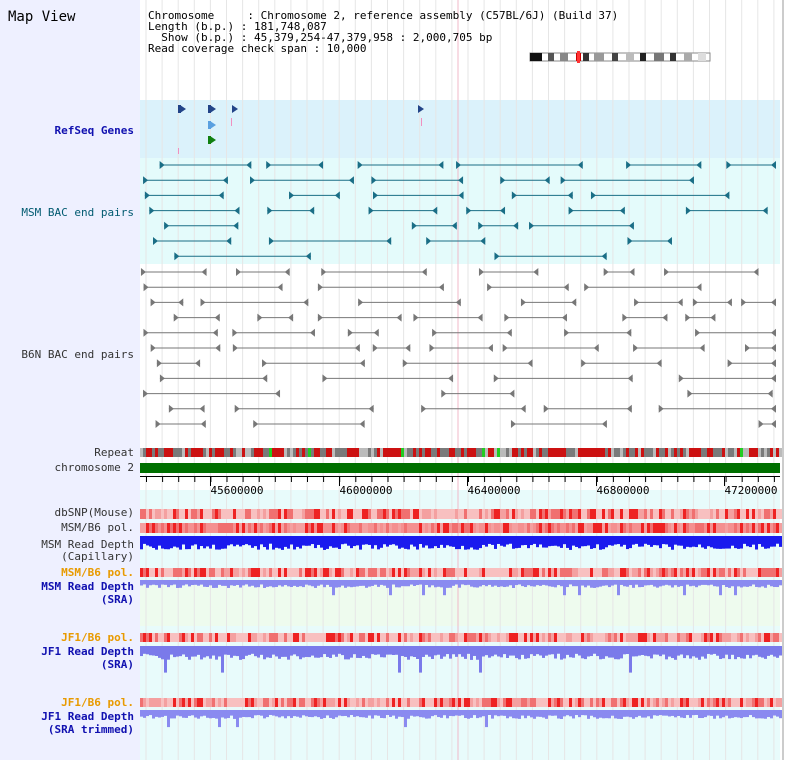 This screenshot has height=760, width=800. I want to click on track-label-msm-pol1: MSM/B6 pol., so click(97, 527).